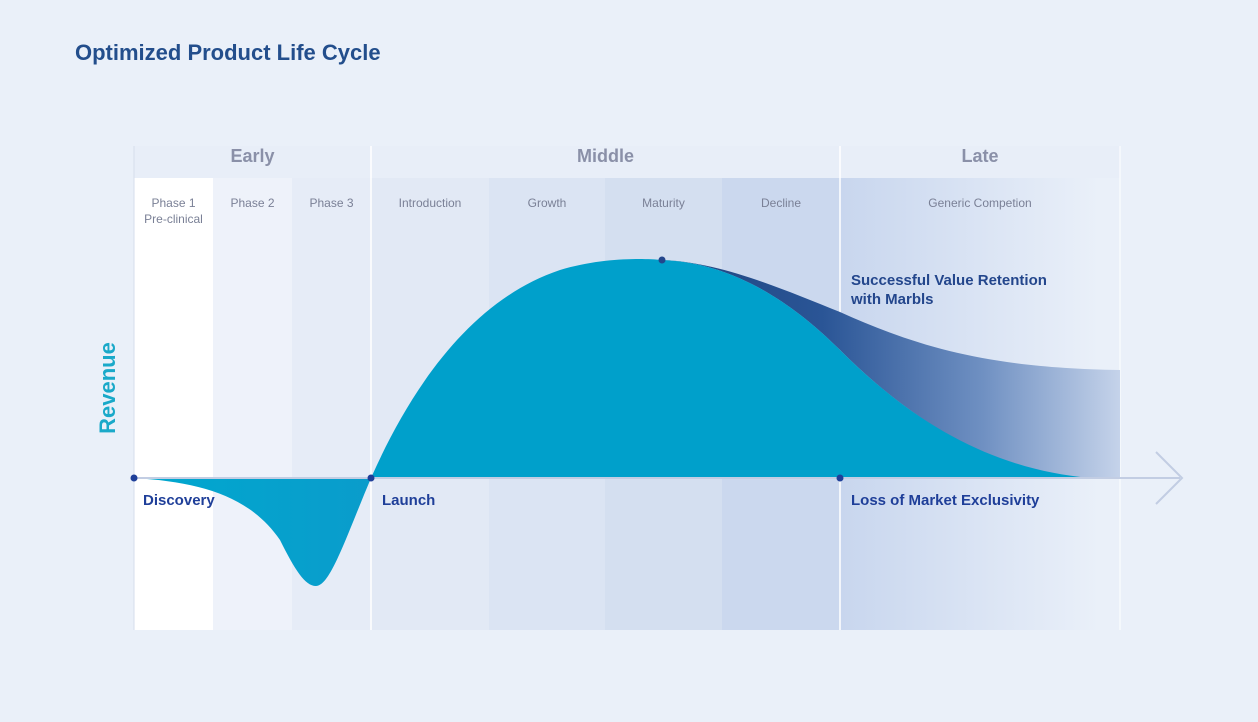 This screenshot has width=1258, height=722. I want to click on phase-label-growth: Growth, so click(547, 203).